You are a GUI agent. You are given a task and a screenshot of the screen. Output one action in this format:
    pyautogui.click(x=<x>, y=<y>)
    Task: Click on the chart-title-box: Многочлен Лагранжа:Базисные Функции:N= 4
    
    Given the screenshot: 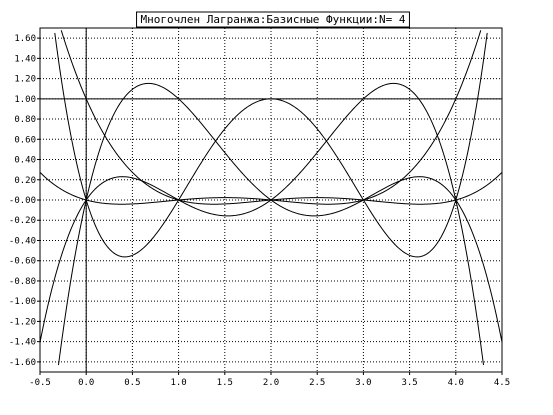 What is the action you would take?
    pyautogui.click(x=273, y=19)
    